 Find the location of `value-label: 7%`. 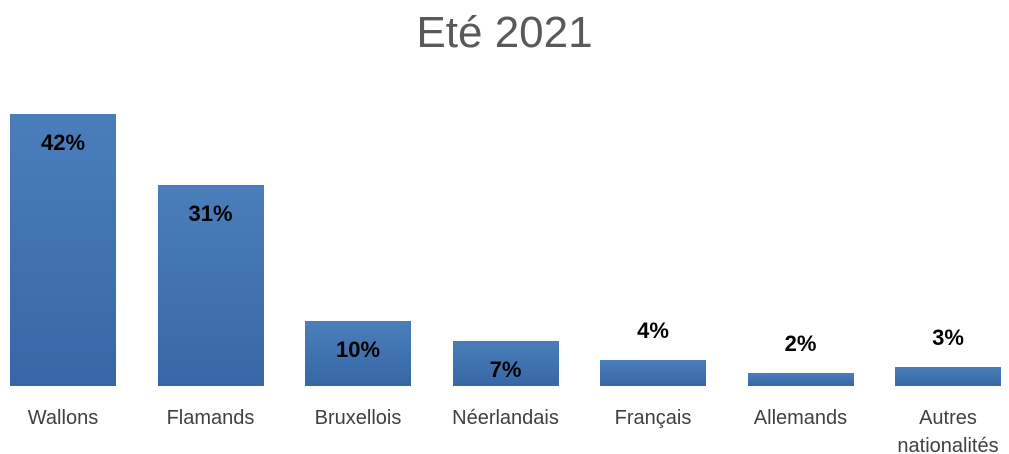

value-label: 7% is located at coordinates (505, 369).